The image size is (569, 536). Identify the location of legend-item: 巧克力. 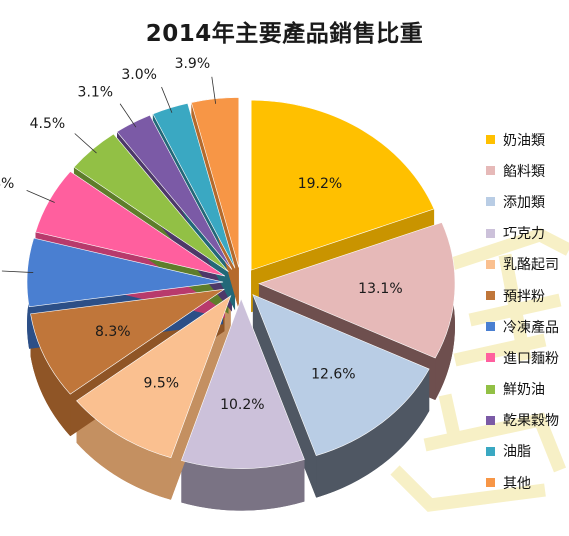
(526, 233).